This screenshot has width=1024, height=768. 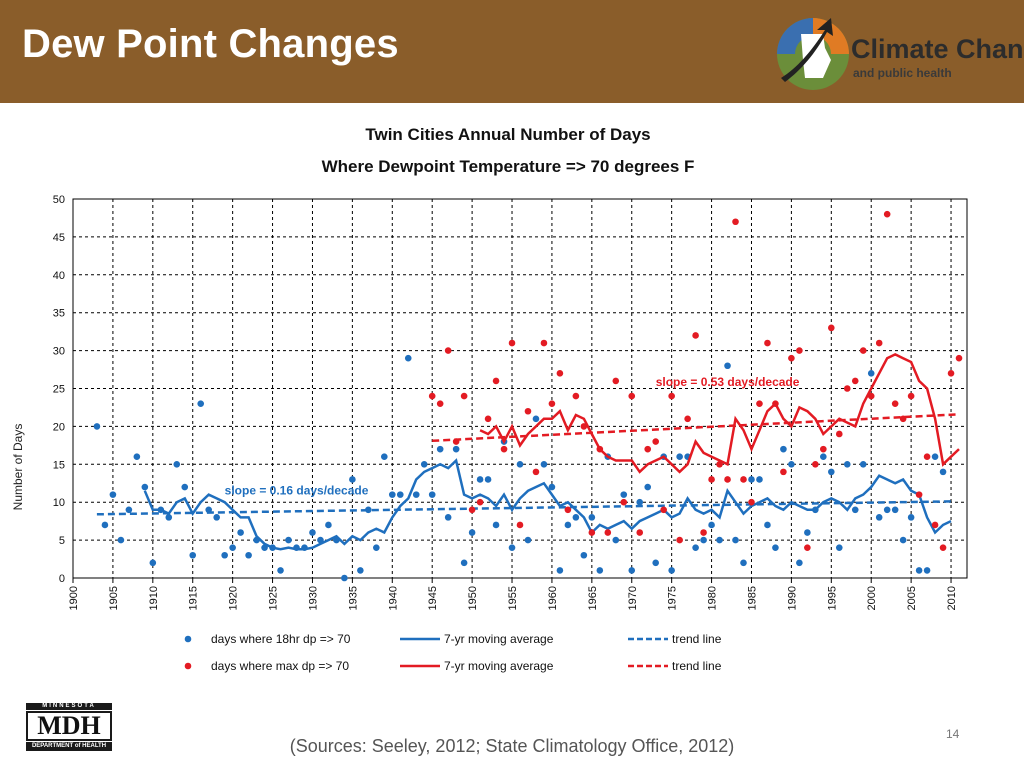 I want to click on x-tick-label: 1960, so click(x=553, y=598).